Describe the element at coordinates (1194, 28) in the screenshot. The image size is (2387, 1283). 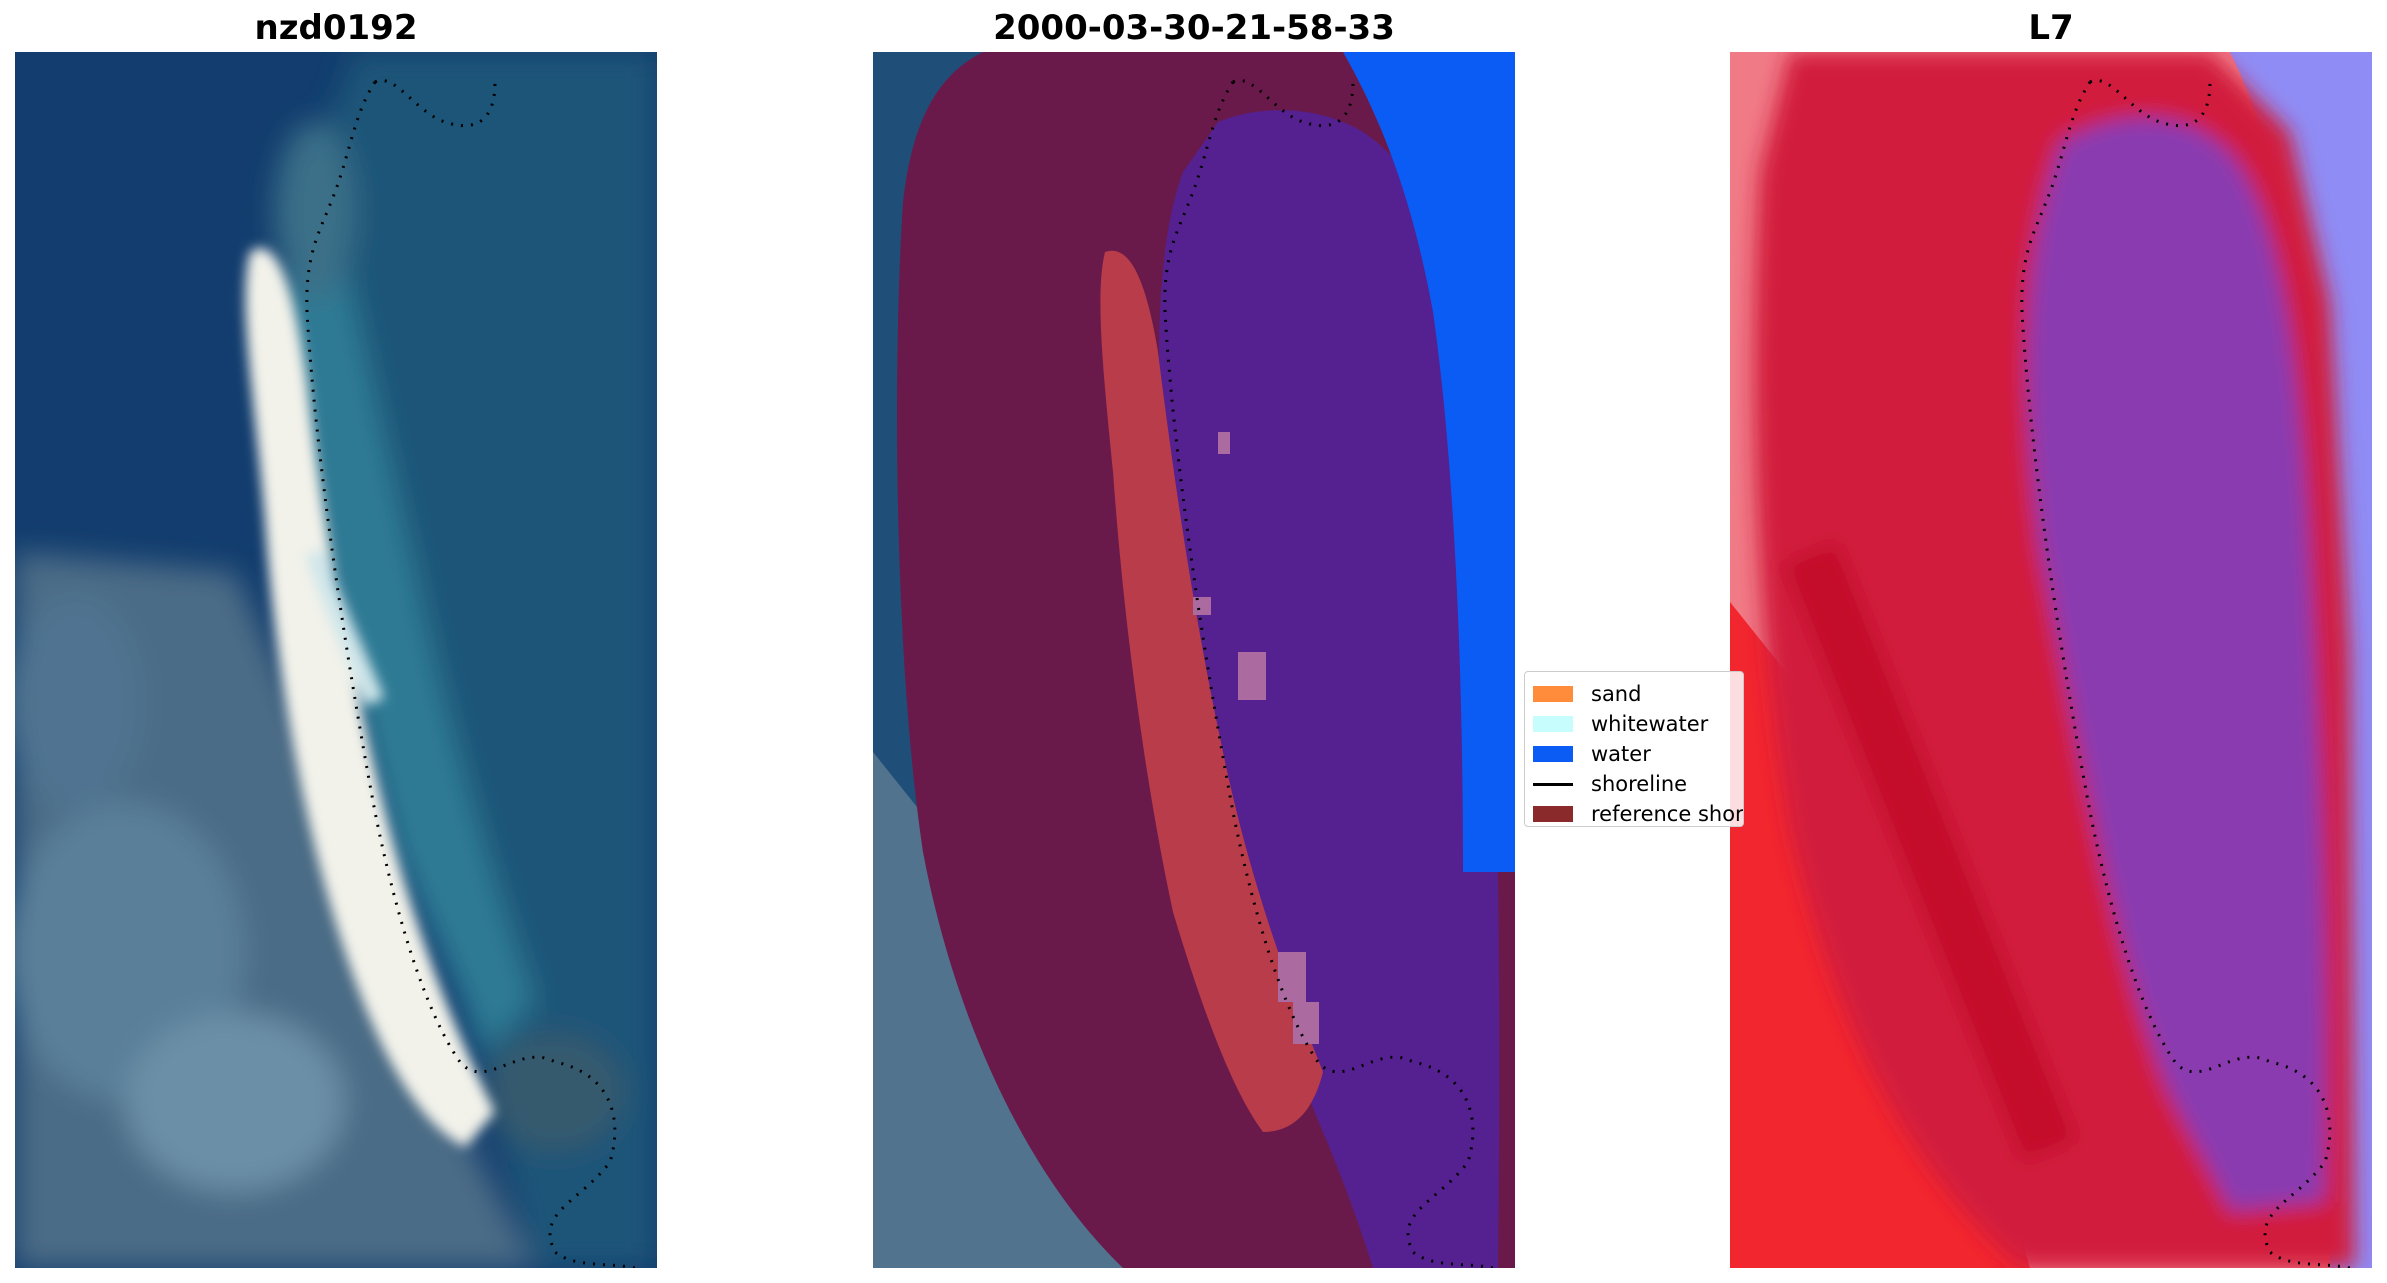
I see `panel-title-classification: 2000-03-30-21-58-33` at that location.